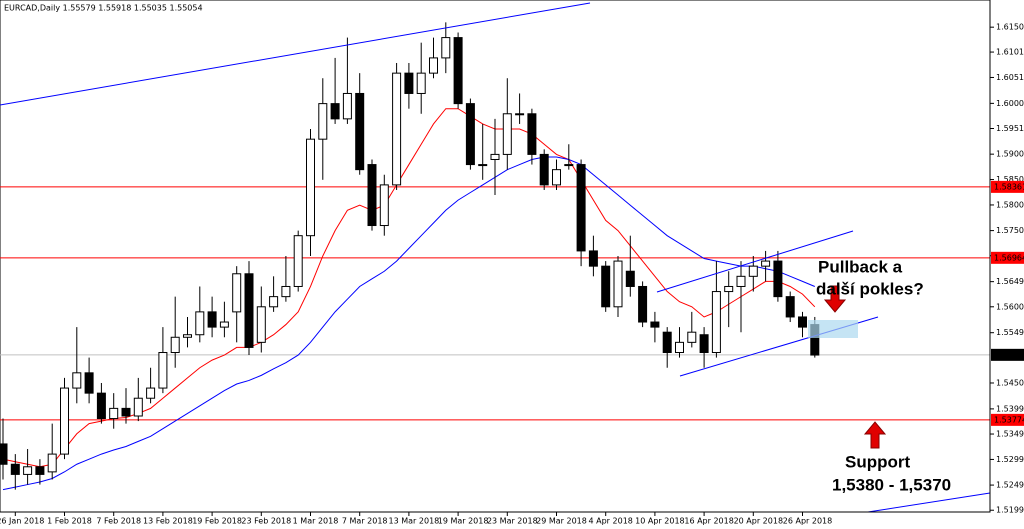 The image size is (1024, 529). Describe the element at coordinates (168, 521) in the screenshot. I see `x-tick-label: 13 Feb 2018` at that location.